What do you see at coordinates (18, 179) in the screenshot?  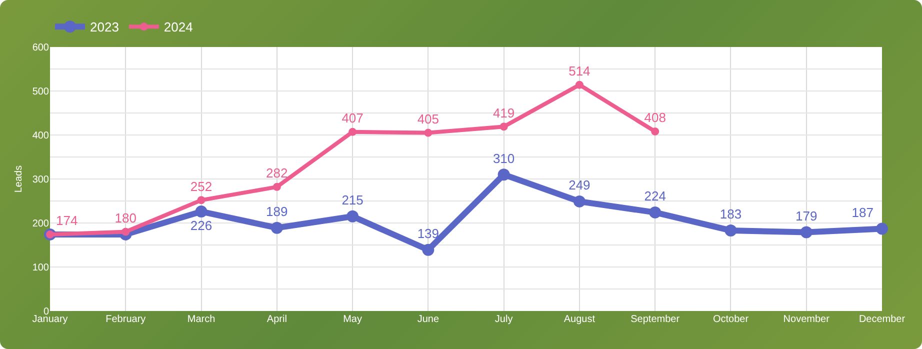 I see `y-axis-title: Leads` at bounding box center [18, 179].